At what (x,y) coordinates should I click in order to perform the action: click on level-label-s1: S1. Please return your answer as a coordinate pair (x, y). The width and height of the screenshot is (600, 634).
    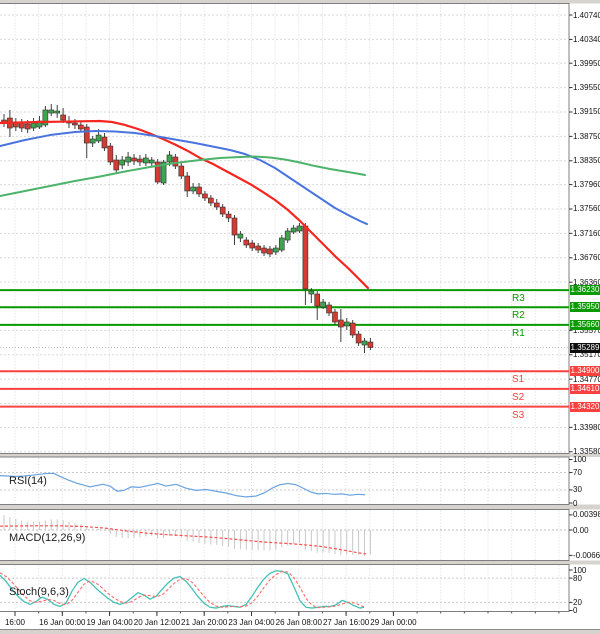
    Looking at the image, I should click on (518, 380).